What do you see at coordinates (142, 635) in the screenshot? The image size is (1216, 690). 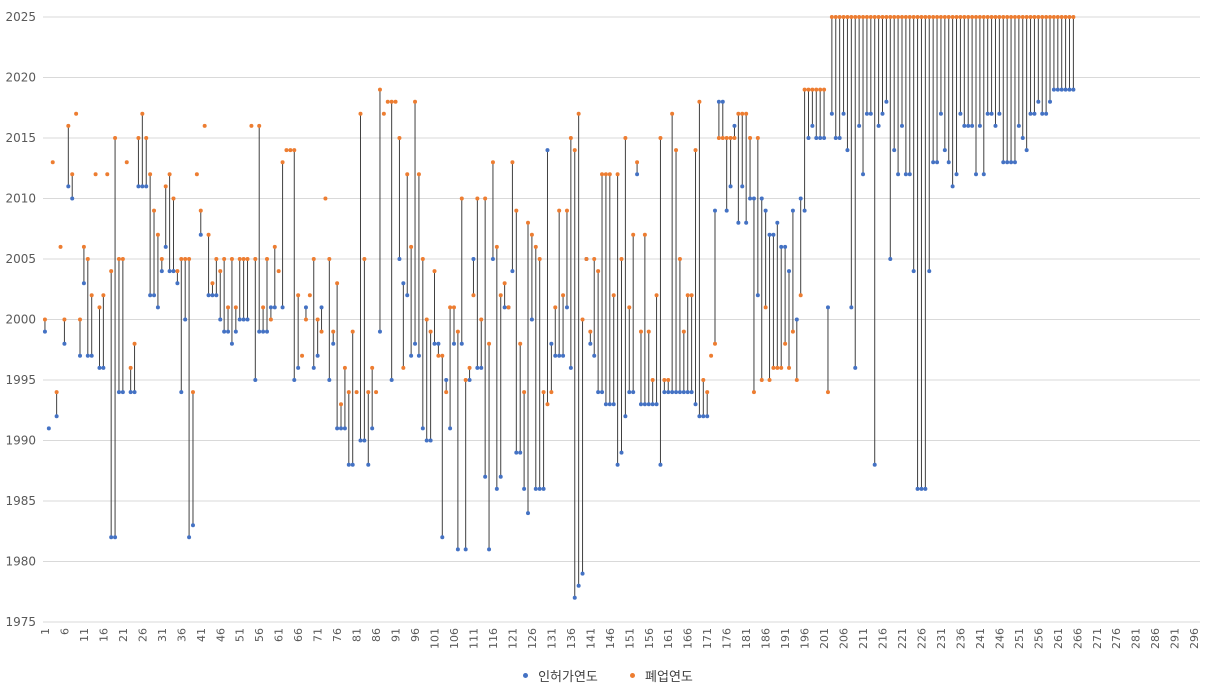 I see `x-tick-label: 26` at bounding box center [142, 635].